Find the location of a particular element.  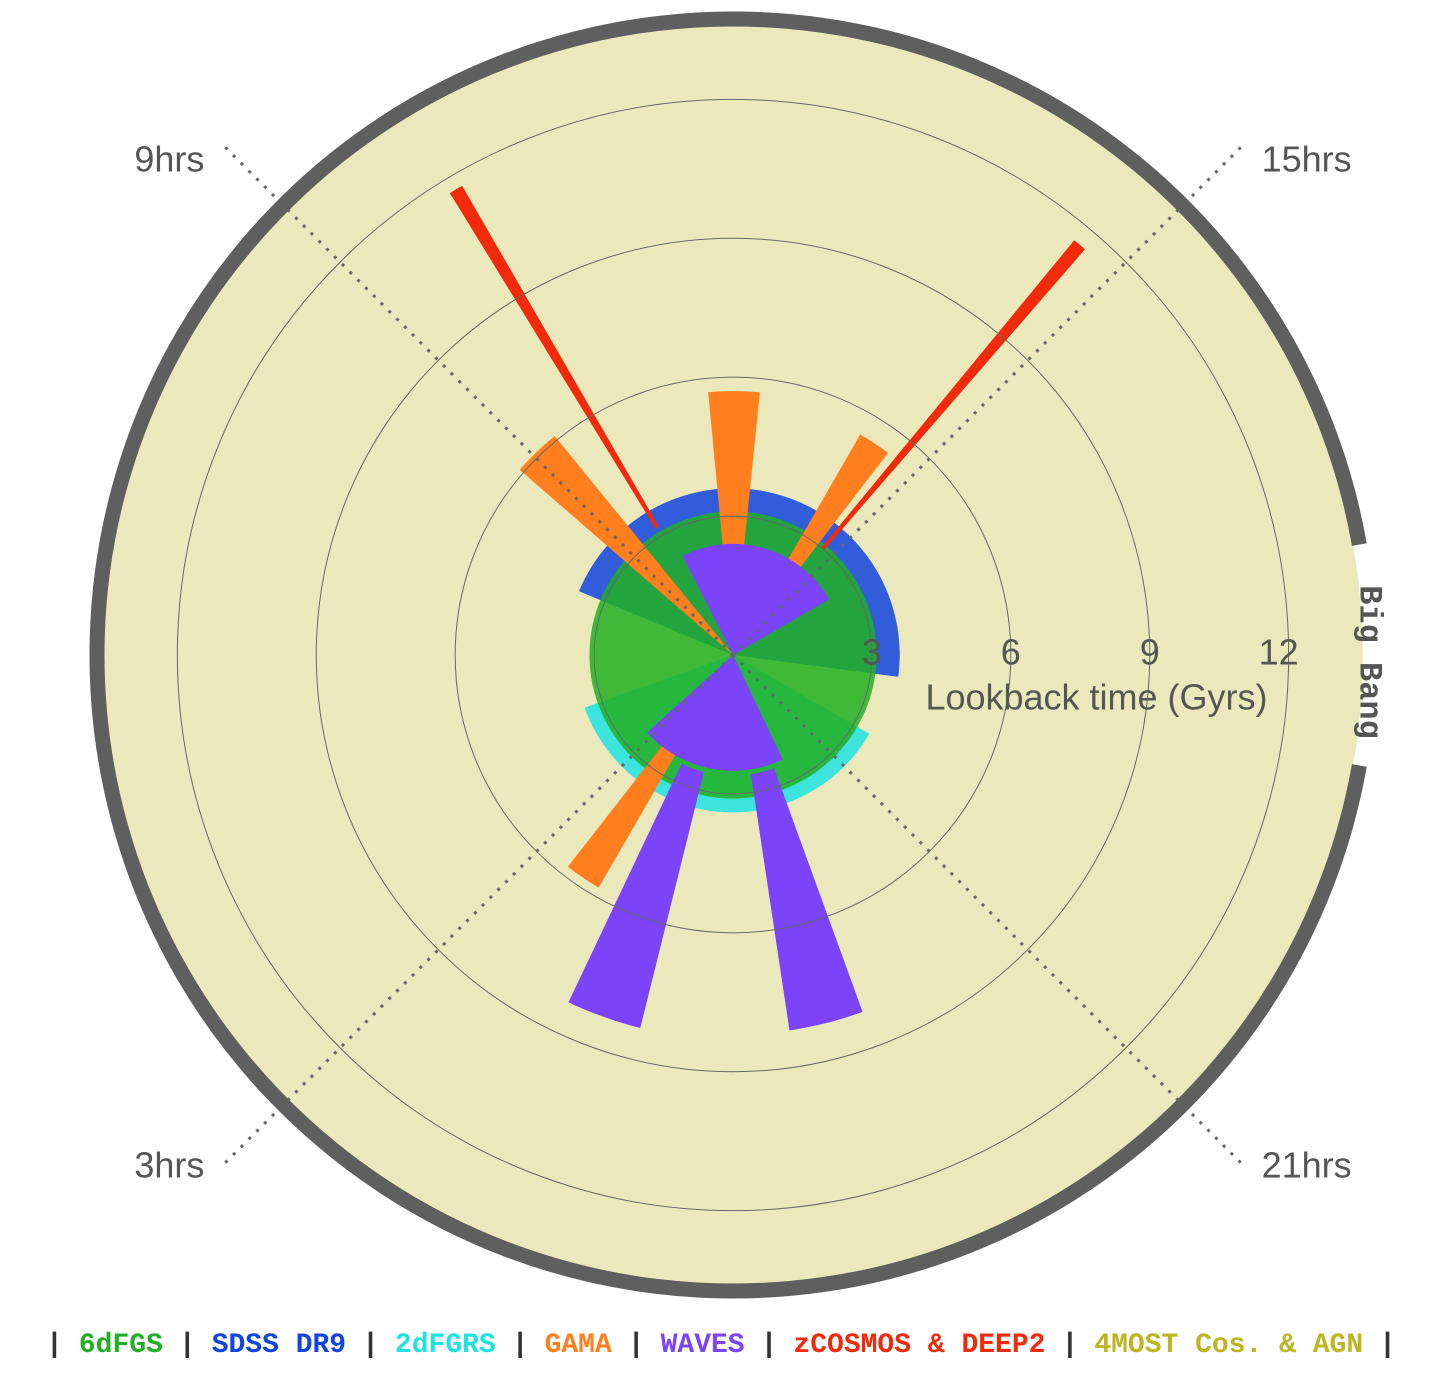

r-tick-label: 3 is located at coordinates (872, 652).